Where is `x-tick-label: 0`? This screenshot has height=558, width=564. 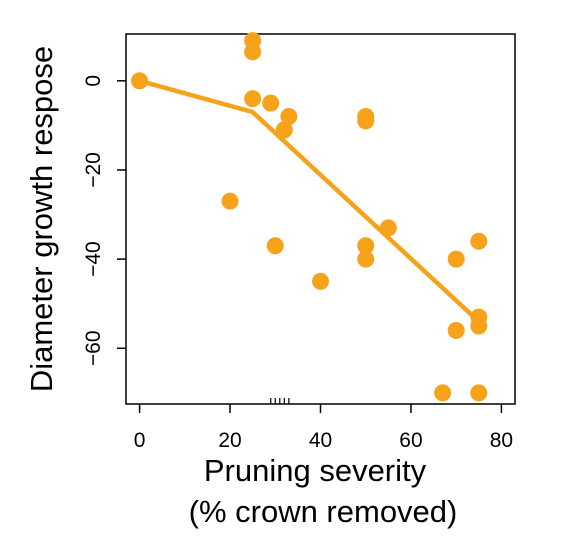 x-tick-label: 0 is located at coordinates (140, 440).